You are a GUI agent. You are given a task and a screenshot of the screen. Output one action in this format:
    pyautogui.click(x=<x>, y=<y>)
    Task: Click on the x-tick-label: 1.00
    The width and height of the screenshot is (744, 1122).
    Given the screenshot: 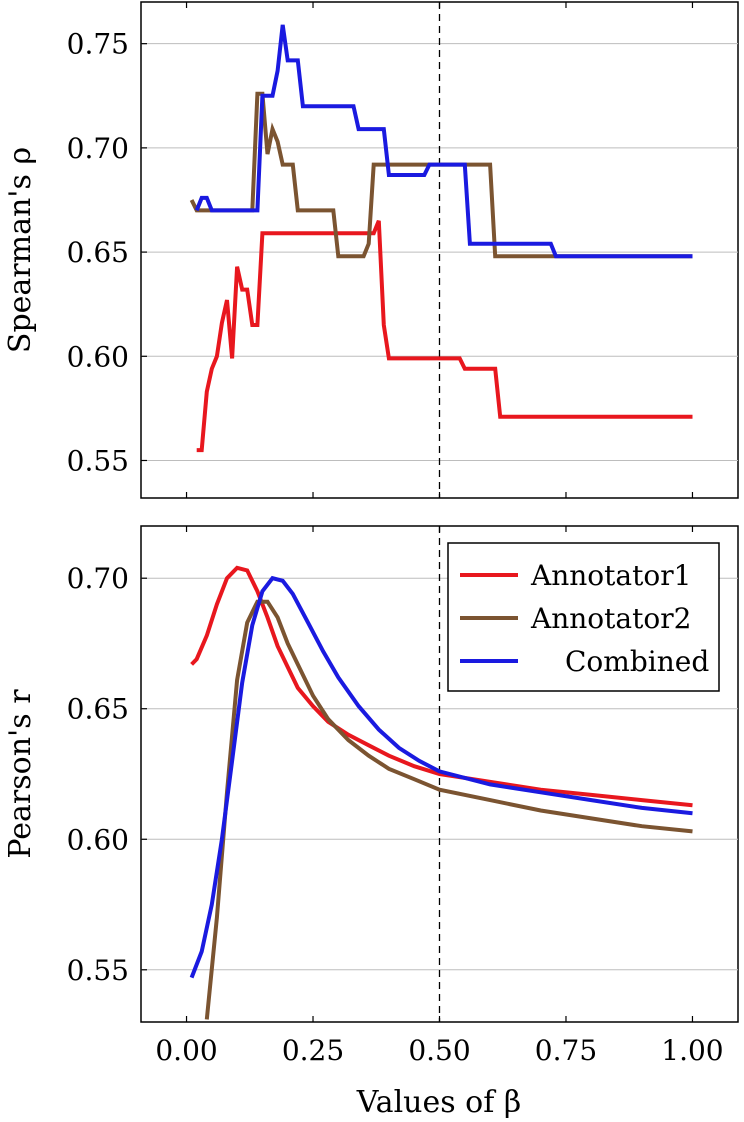 What is the action you would take?
    pyautogui.click(x=692, y=1050)
    